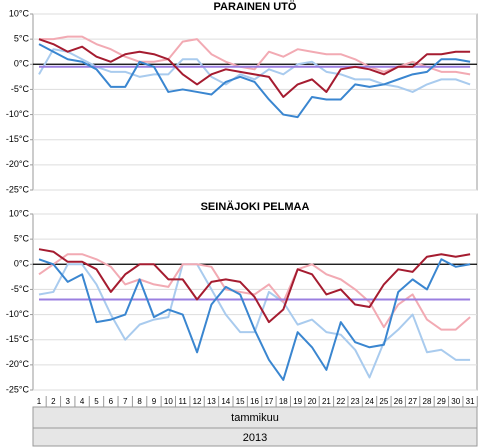 This screenshot has width=480, height=447. I want to click on x-tick-label: 1, so click(39, 401).